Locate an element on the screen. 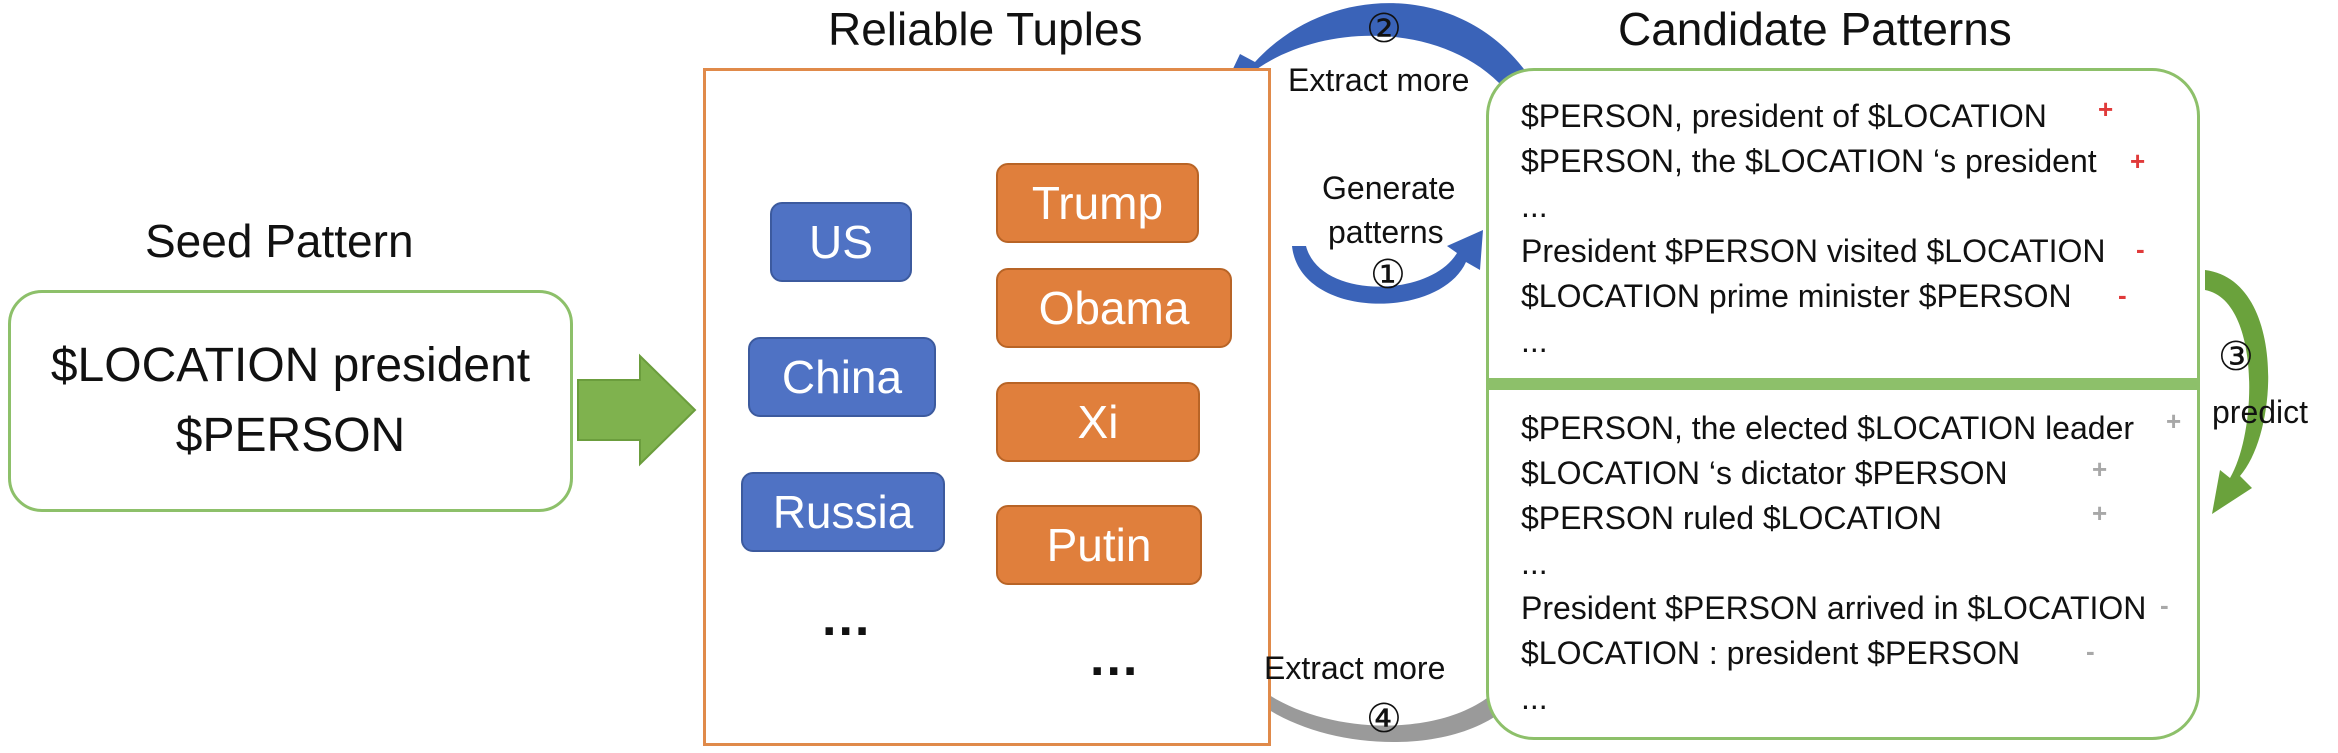 This screenshot has height=753, width=2338. candidate-top-pattern: $LOCATION prime minister $PERSON is located at coordinates (1796, 296).